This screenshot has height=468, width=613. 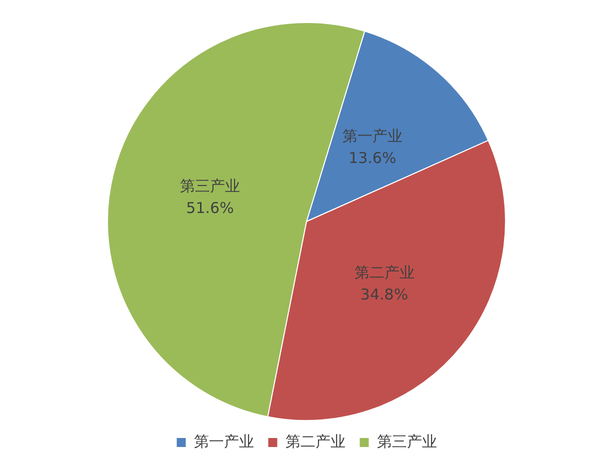 What do you see at coordinates (210, 208) in the screenshot?
I see `data-label: 51.6%` at bounding box center [210, 208].